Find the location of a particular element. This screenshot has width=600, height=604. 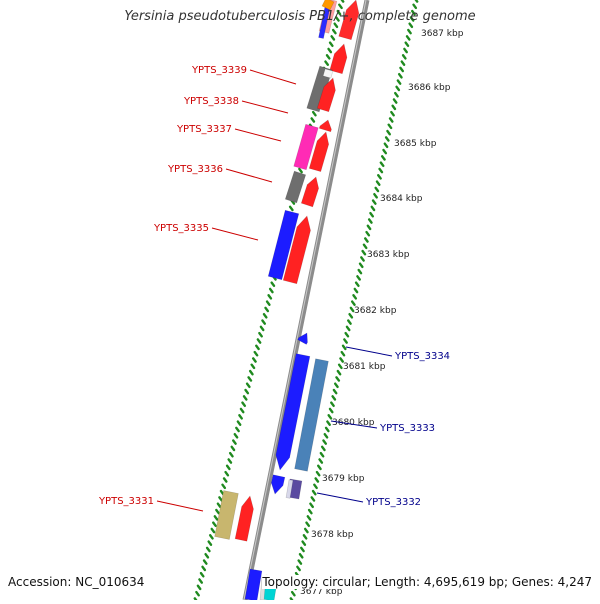

gene-label: YPTS_3331 is located at coordinates (126, 501).